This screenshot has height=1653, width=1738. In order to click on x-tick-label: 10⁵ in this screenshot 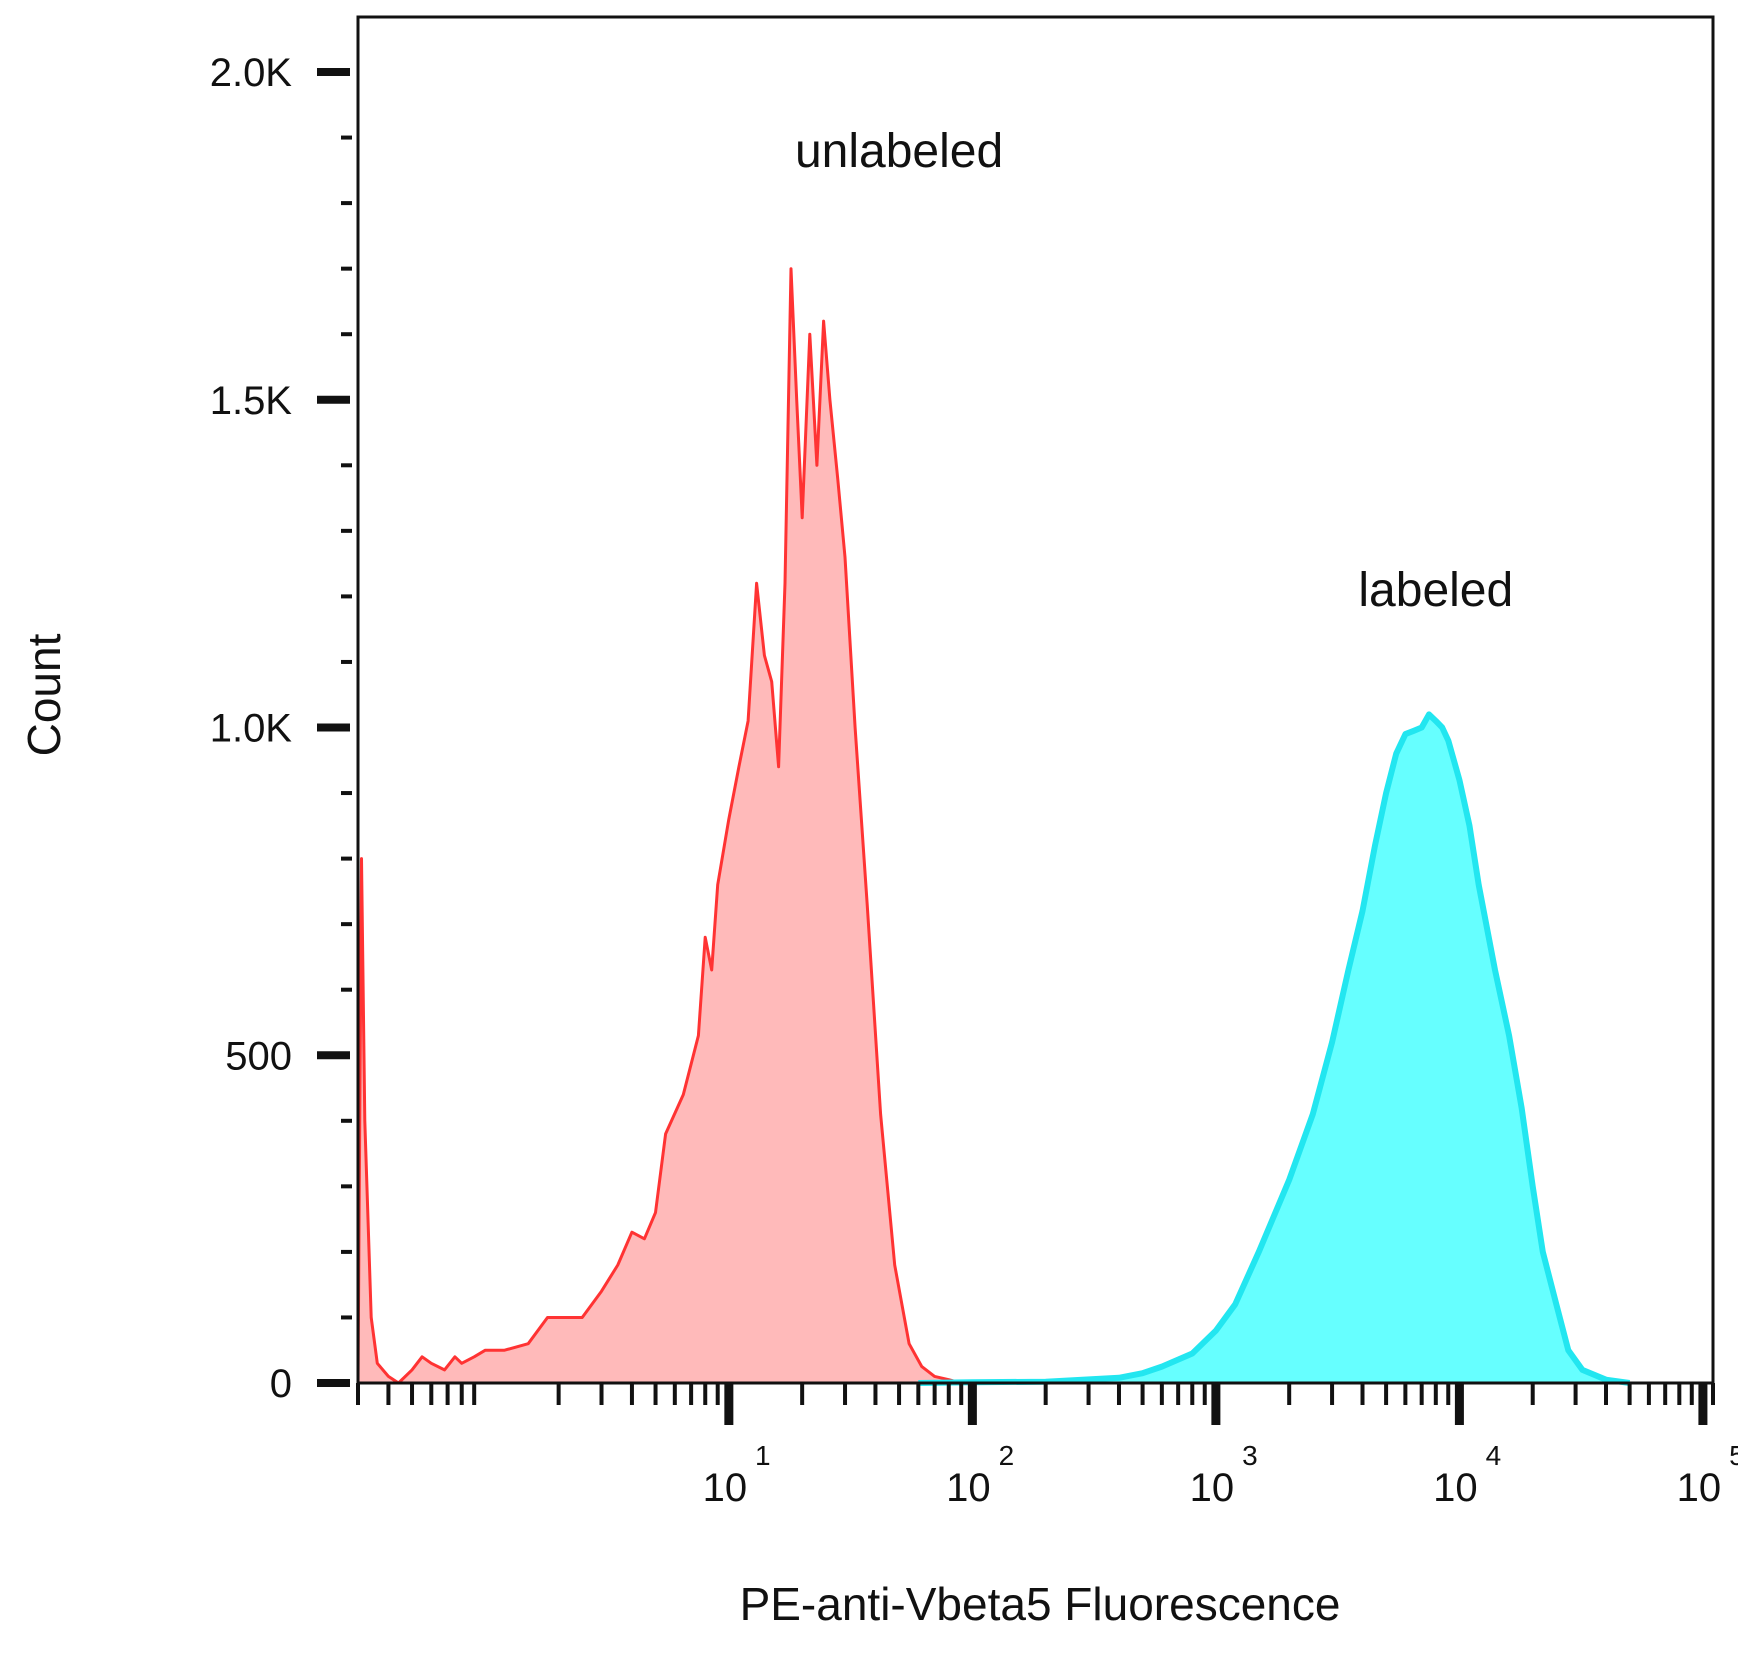, I will do `click(1707, 1475)`.